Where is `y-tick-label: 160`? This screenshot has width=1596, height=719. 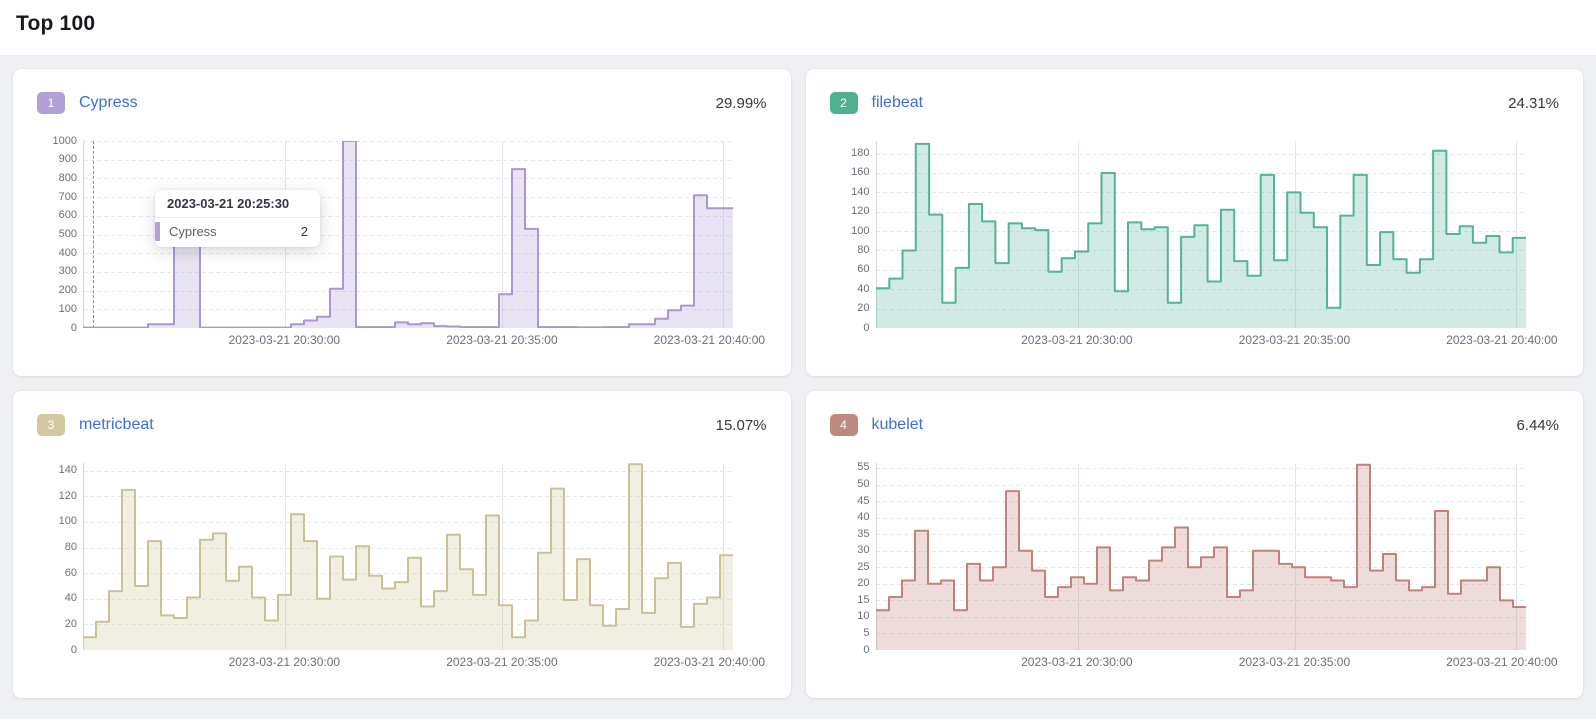
y-tick-label: 160 is located at coordinates (860, 172).